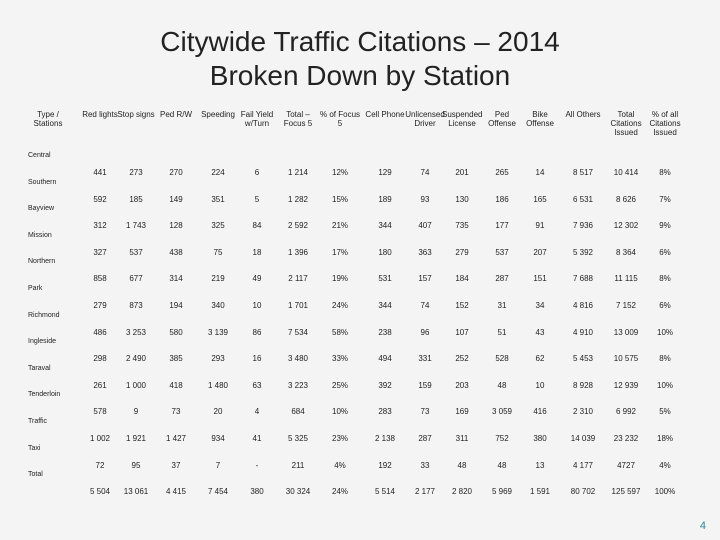 The width and height of the screenshot is (720, 540). I want to click on cell: 18, so click(257, 252).